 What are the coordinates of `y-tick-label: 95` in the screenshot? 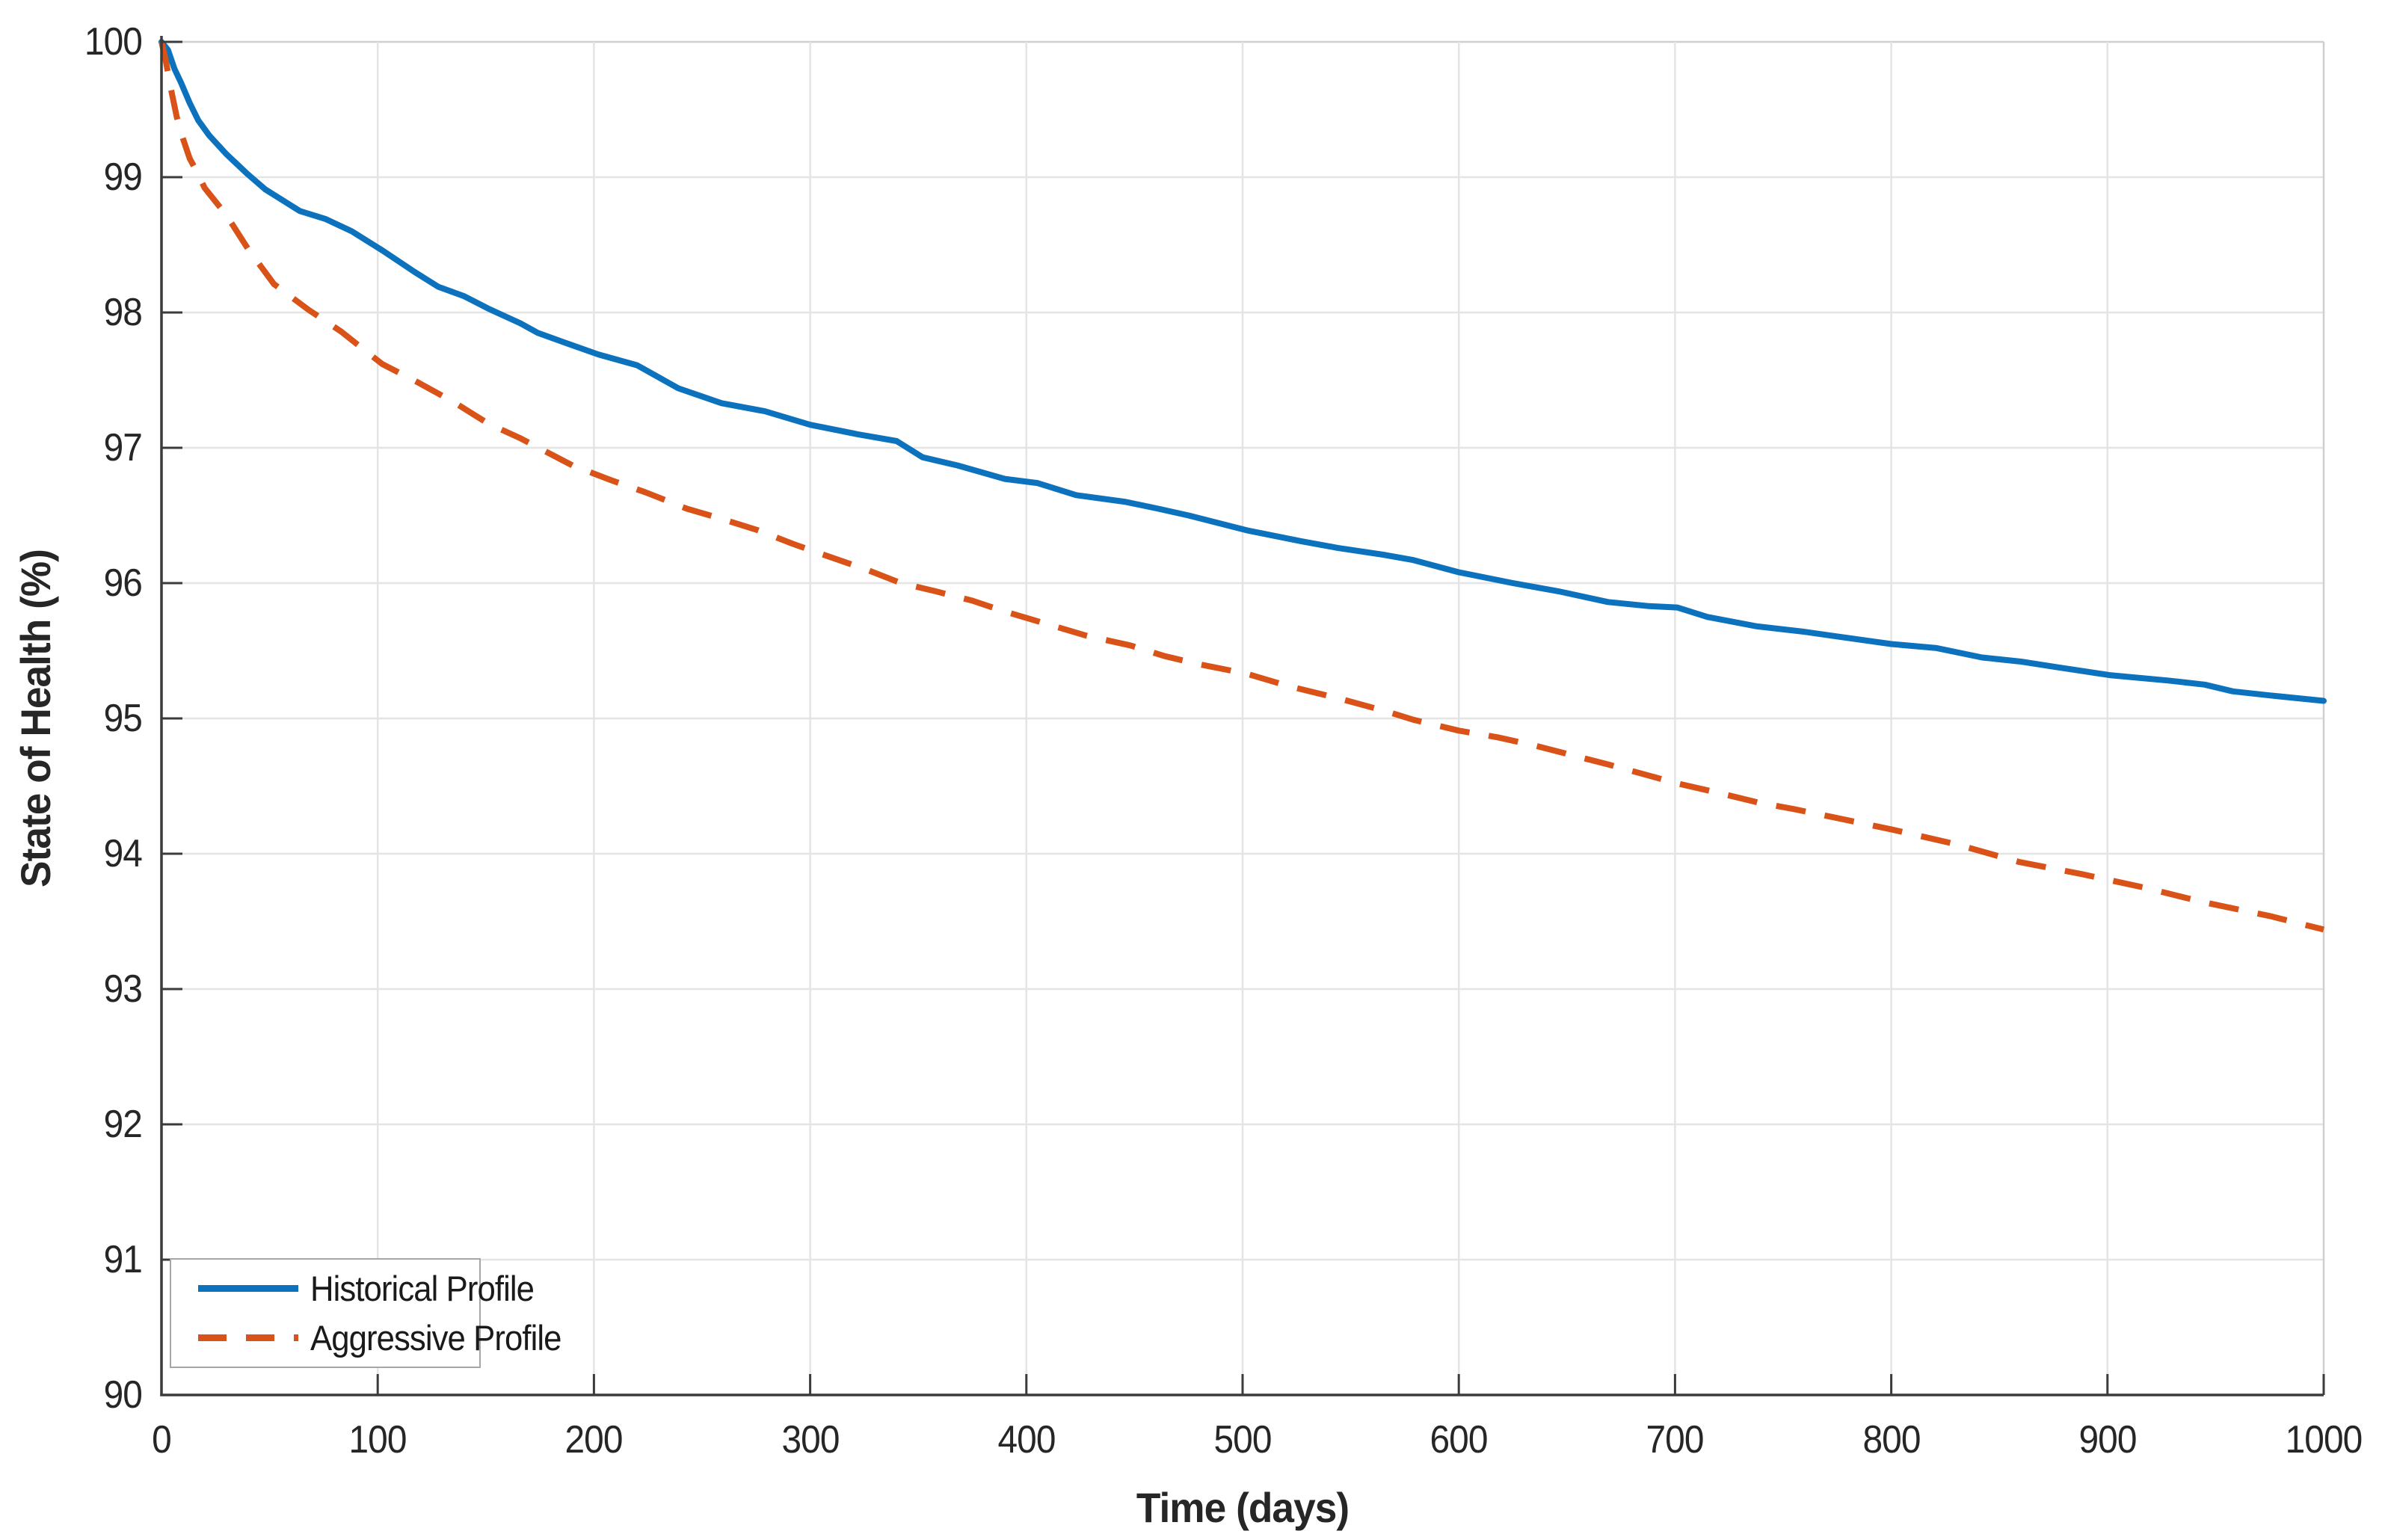 It's located at (123, 718).